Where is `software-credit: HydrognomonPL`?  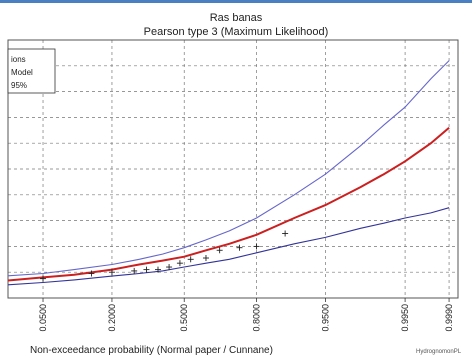
software-credit: HydrognomonPL is located at coordinates (439, 352).